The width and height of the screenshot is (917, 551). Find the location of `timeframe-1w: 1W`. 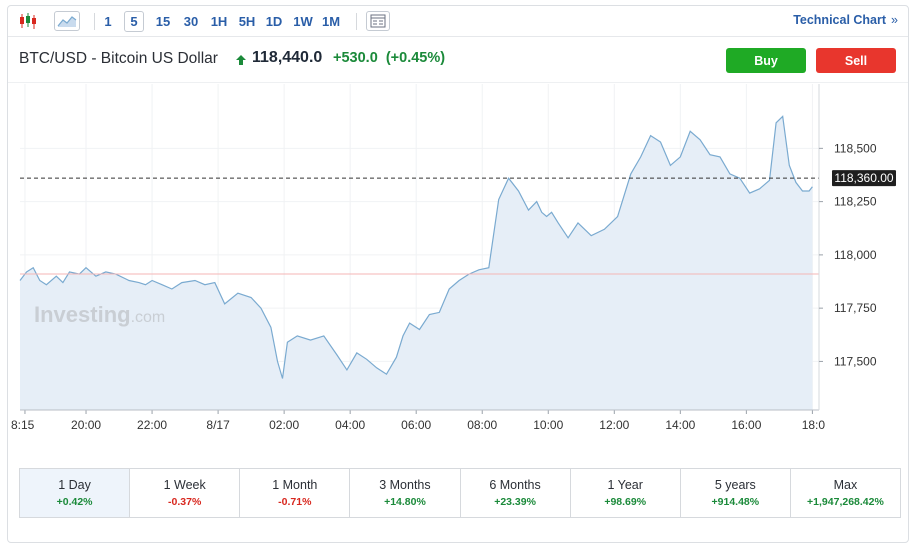

timeframe-1w: 1W is located at coordinates (303, 21).